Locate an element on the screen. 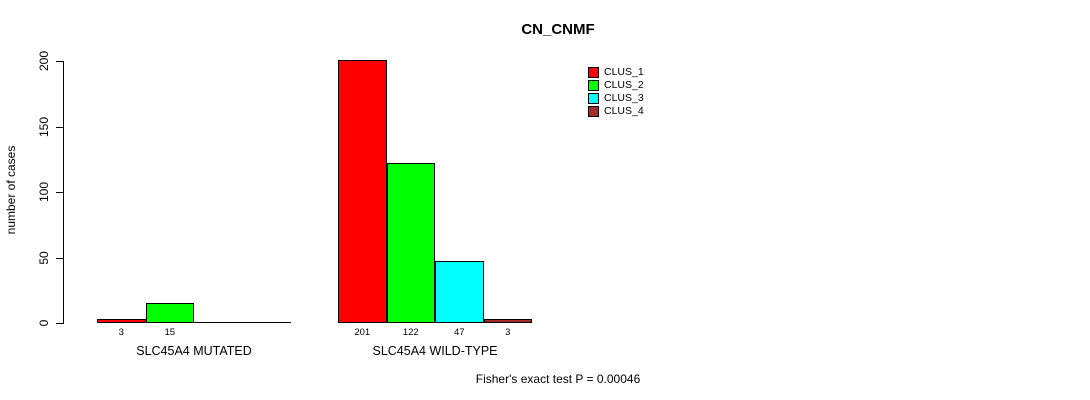 Image resolution: width=1090 pixels, height=400 pixels. legend-label: CLUS_3 is located at coordinates (624, 98).